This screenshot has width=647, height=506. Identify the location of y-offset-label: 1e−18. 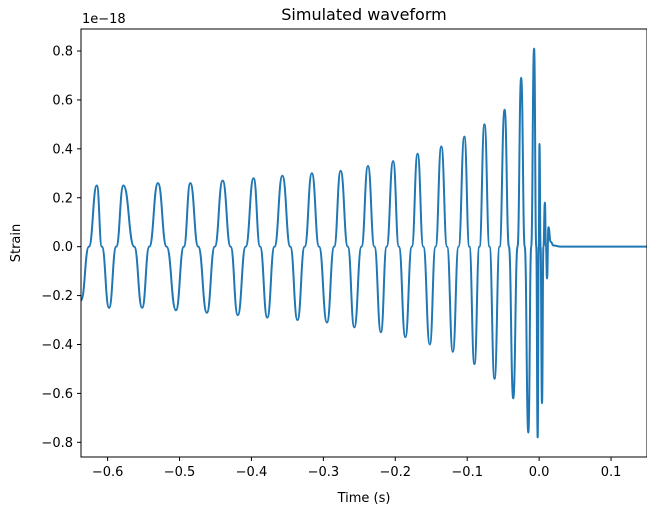
(104, 19).